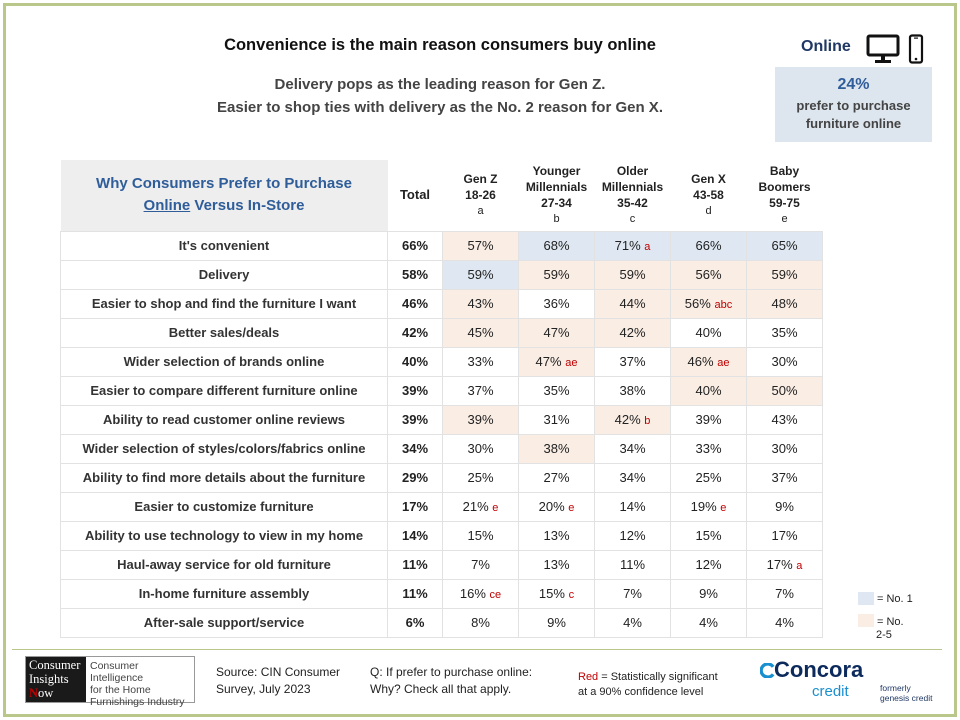 This screenshot has height=720, width=960. I want to click on row-cell: 35%, so click(556, 390).